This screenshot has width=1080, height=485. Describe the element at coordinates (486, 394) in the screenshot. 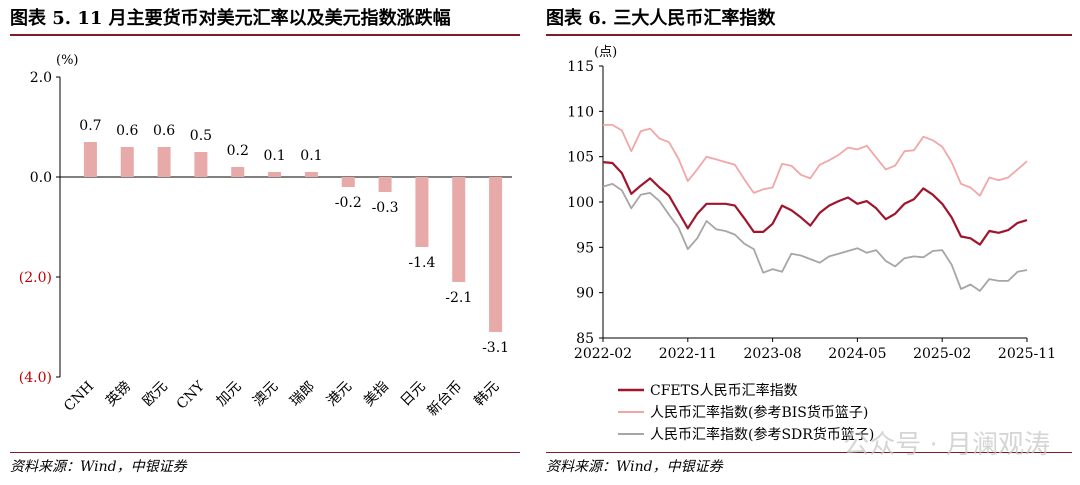

I see `x-tick-label: 韩元` at that location.